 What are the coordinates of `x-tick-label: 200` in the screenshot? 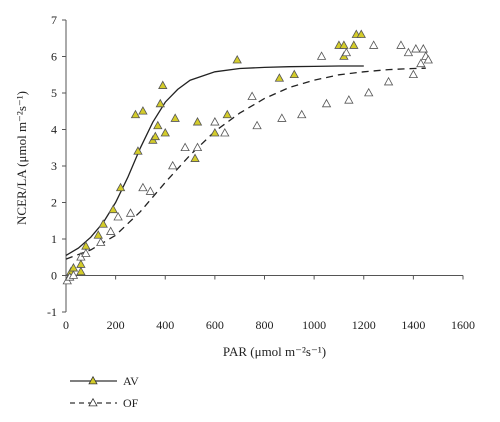 It's located at (116, 325).